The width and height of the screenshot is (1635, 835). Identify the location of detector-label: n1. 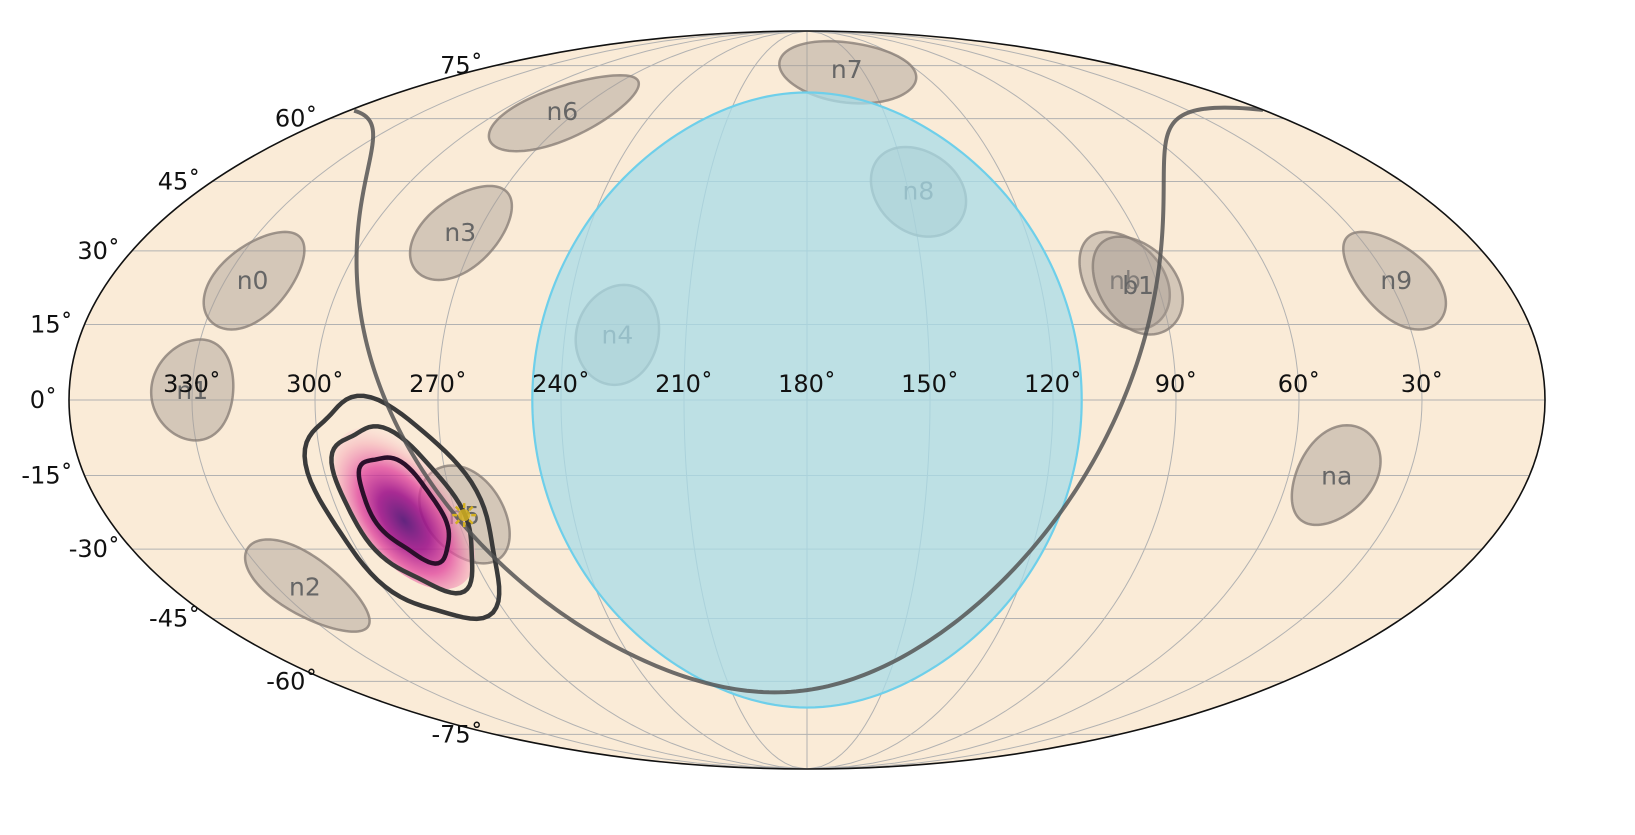
(192, 390).